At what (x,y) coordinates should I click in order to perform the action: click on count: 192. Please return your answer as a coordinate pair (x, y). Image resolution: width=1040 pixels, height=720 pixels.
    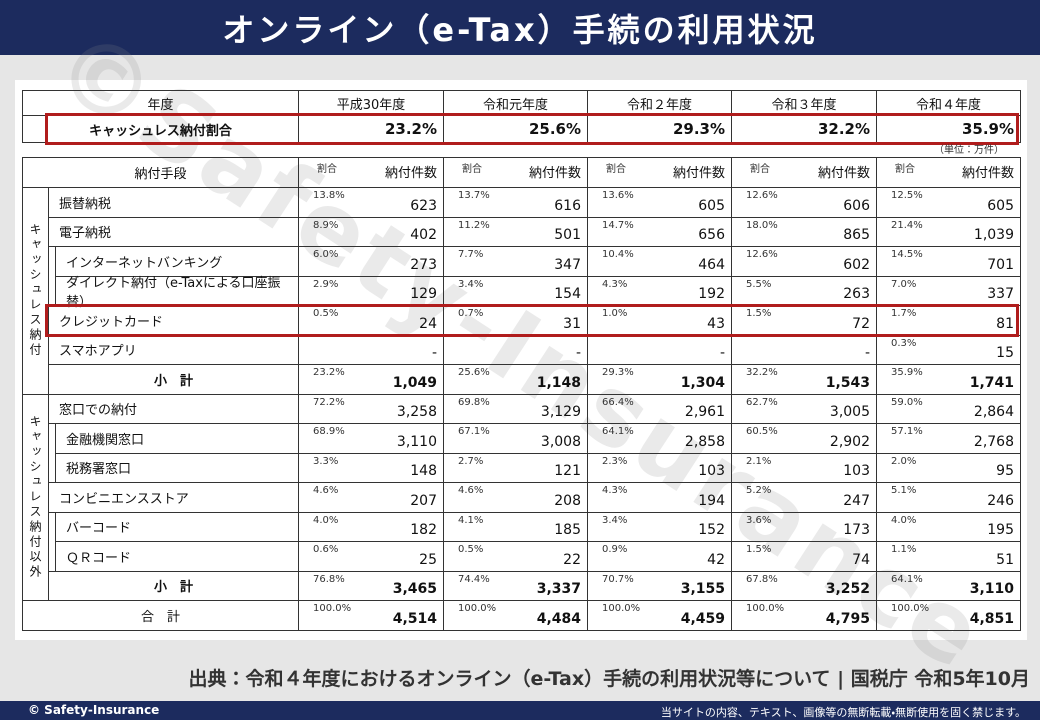
    Looking at the image, I should click on (711, 294).